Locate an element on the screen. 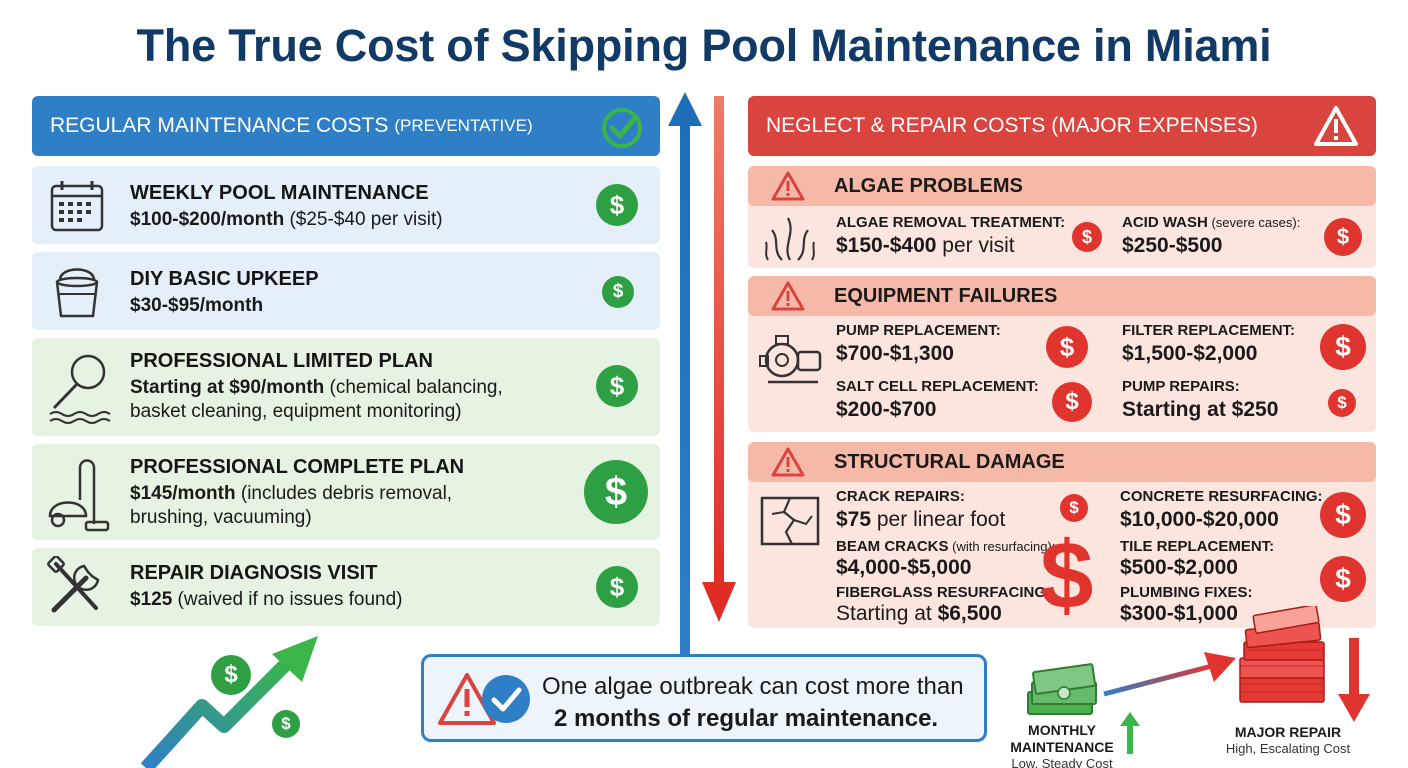  card-price: $30-$95/month is located at coordinates (197, 305).